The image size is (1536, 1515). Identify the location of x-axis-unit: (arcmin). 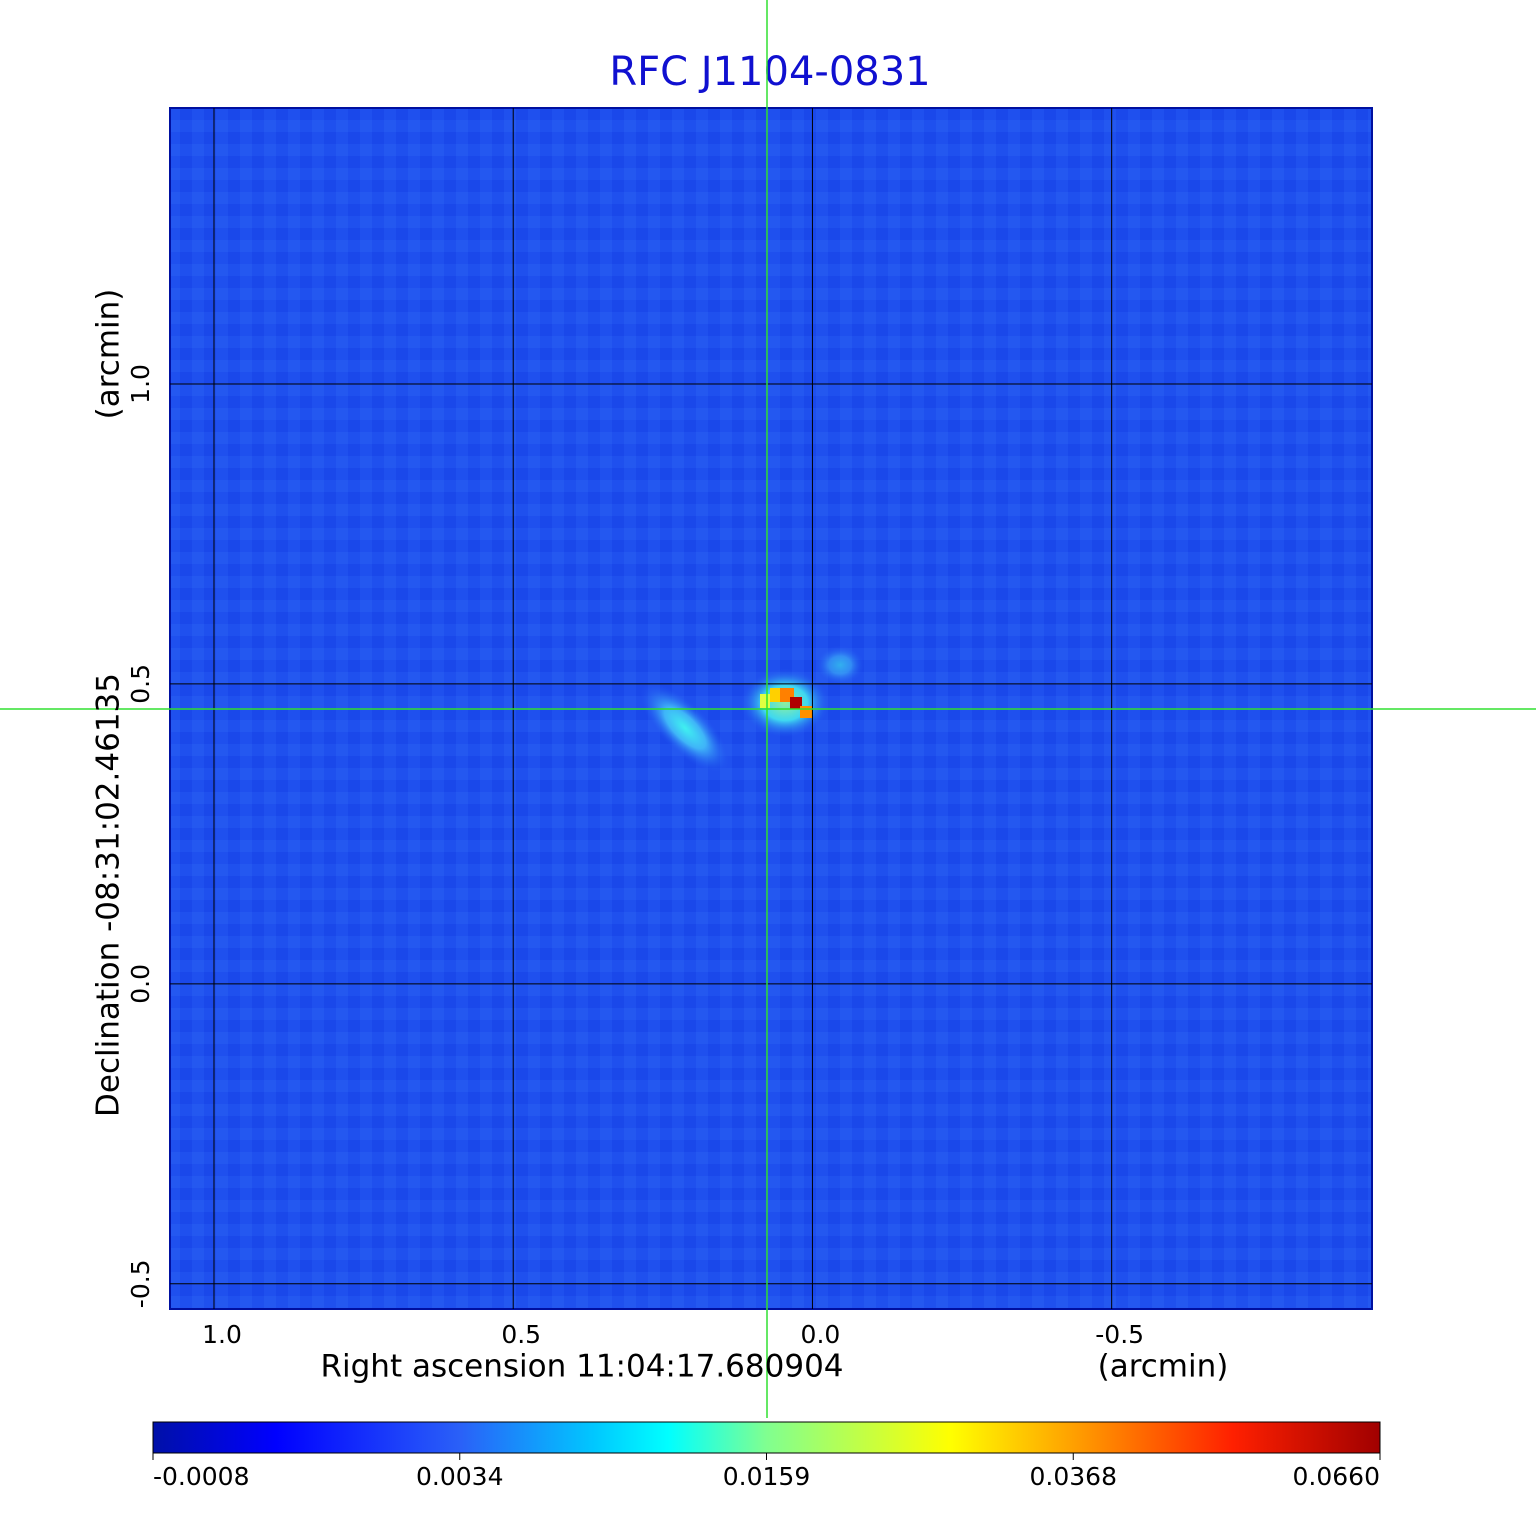
(1163, 1367).